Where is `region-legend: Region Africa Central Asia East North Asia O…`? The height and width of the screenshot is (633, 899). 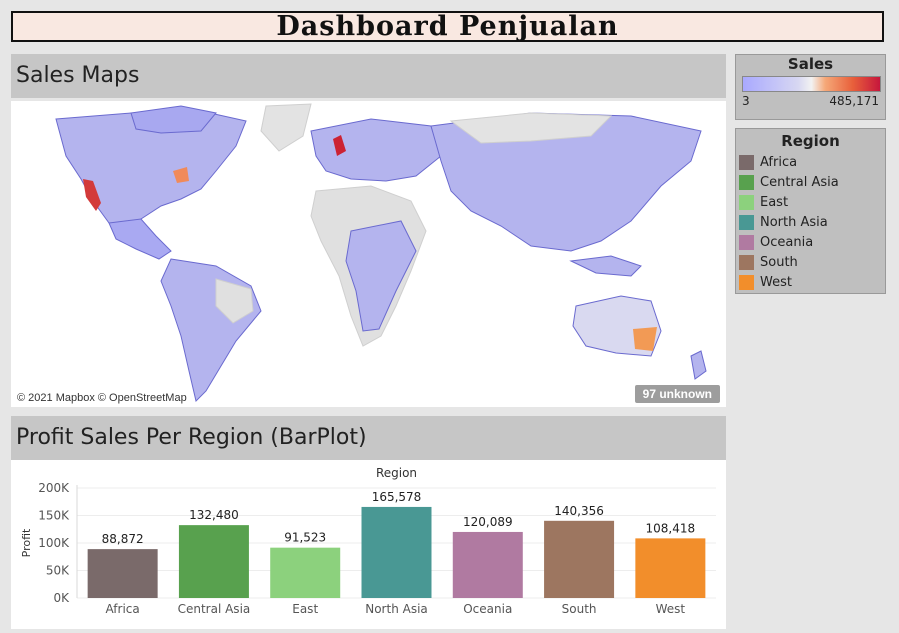 region-legend: Region Africa Central Asia East North Asia O… is located at coordinates (810, 211).